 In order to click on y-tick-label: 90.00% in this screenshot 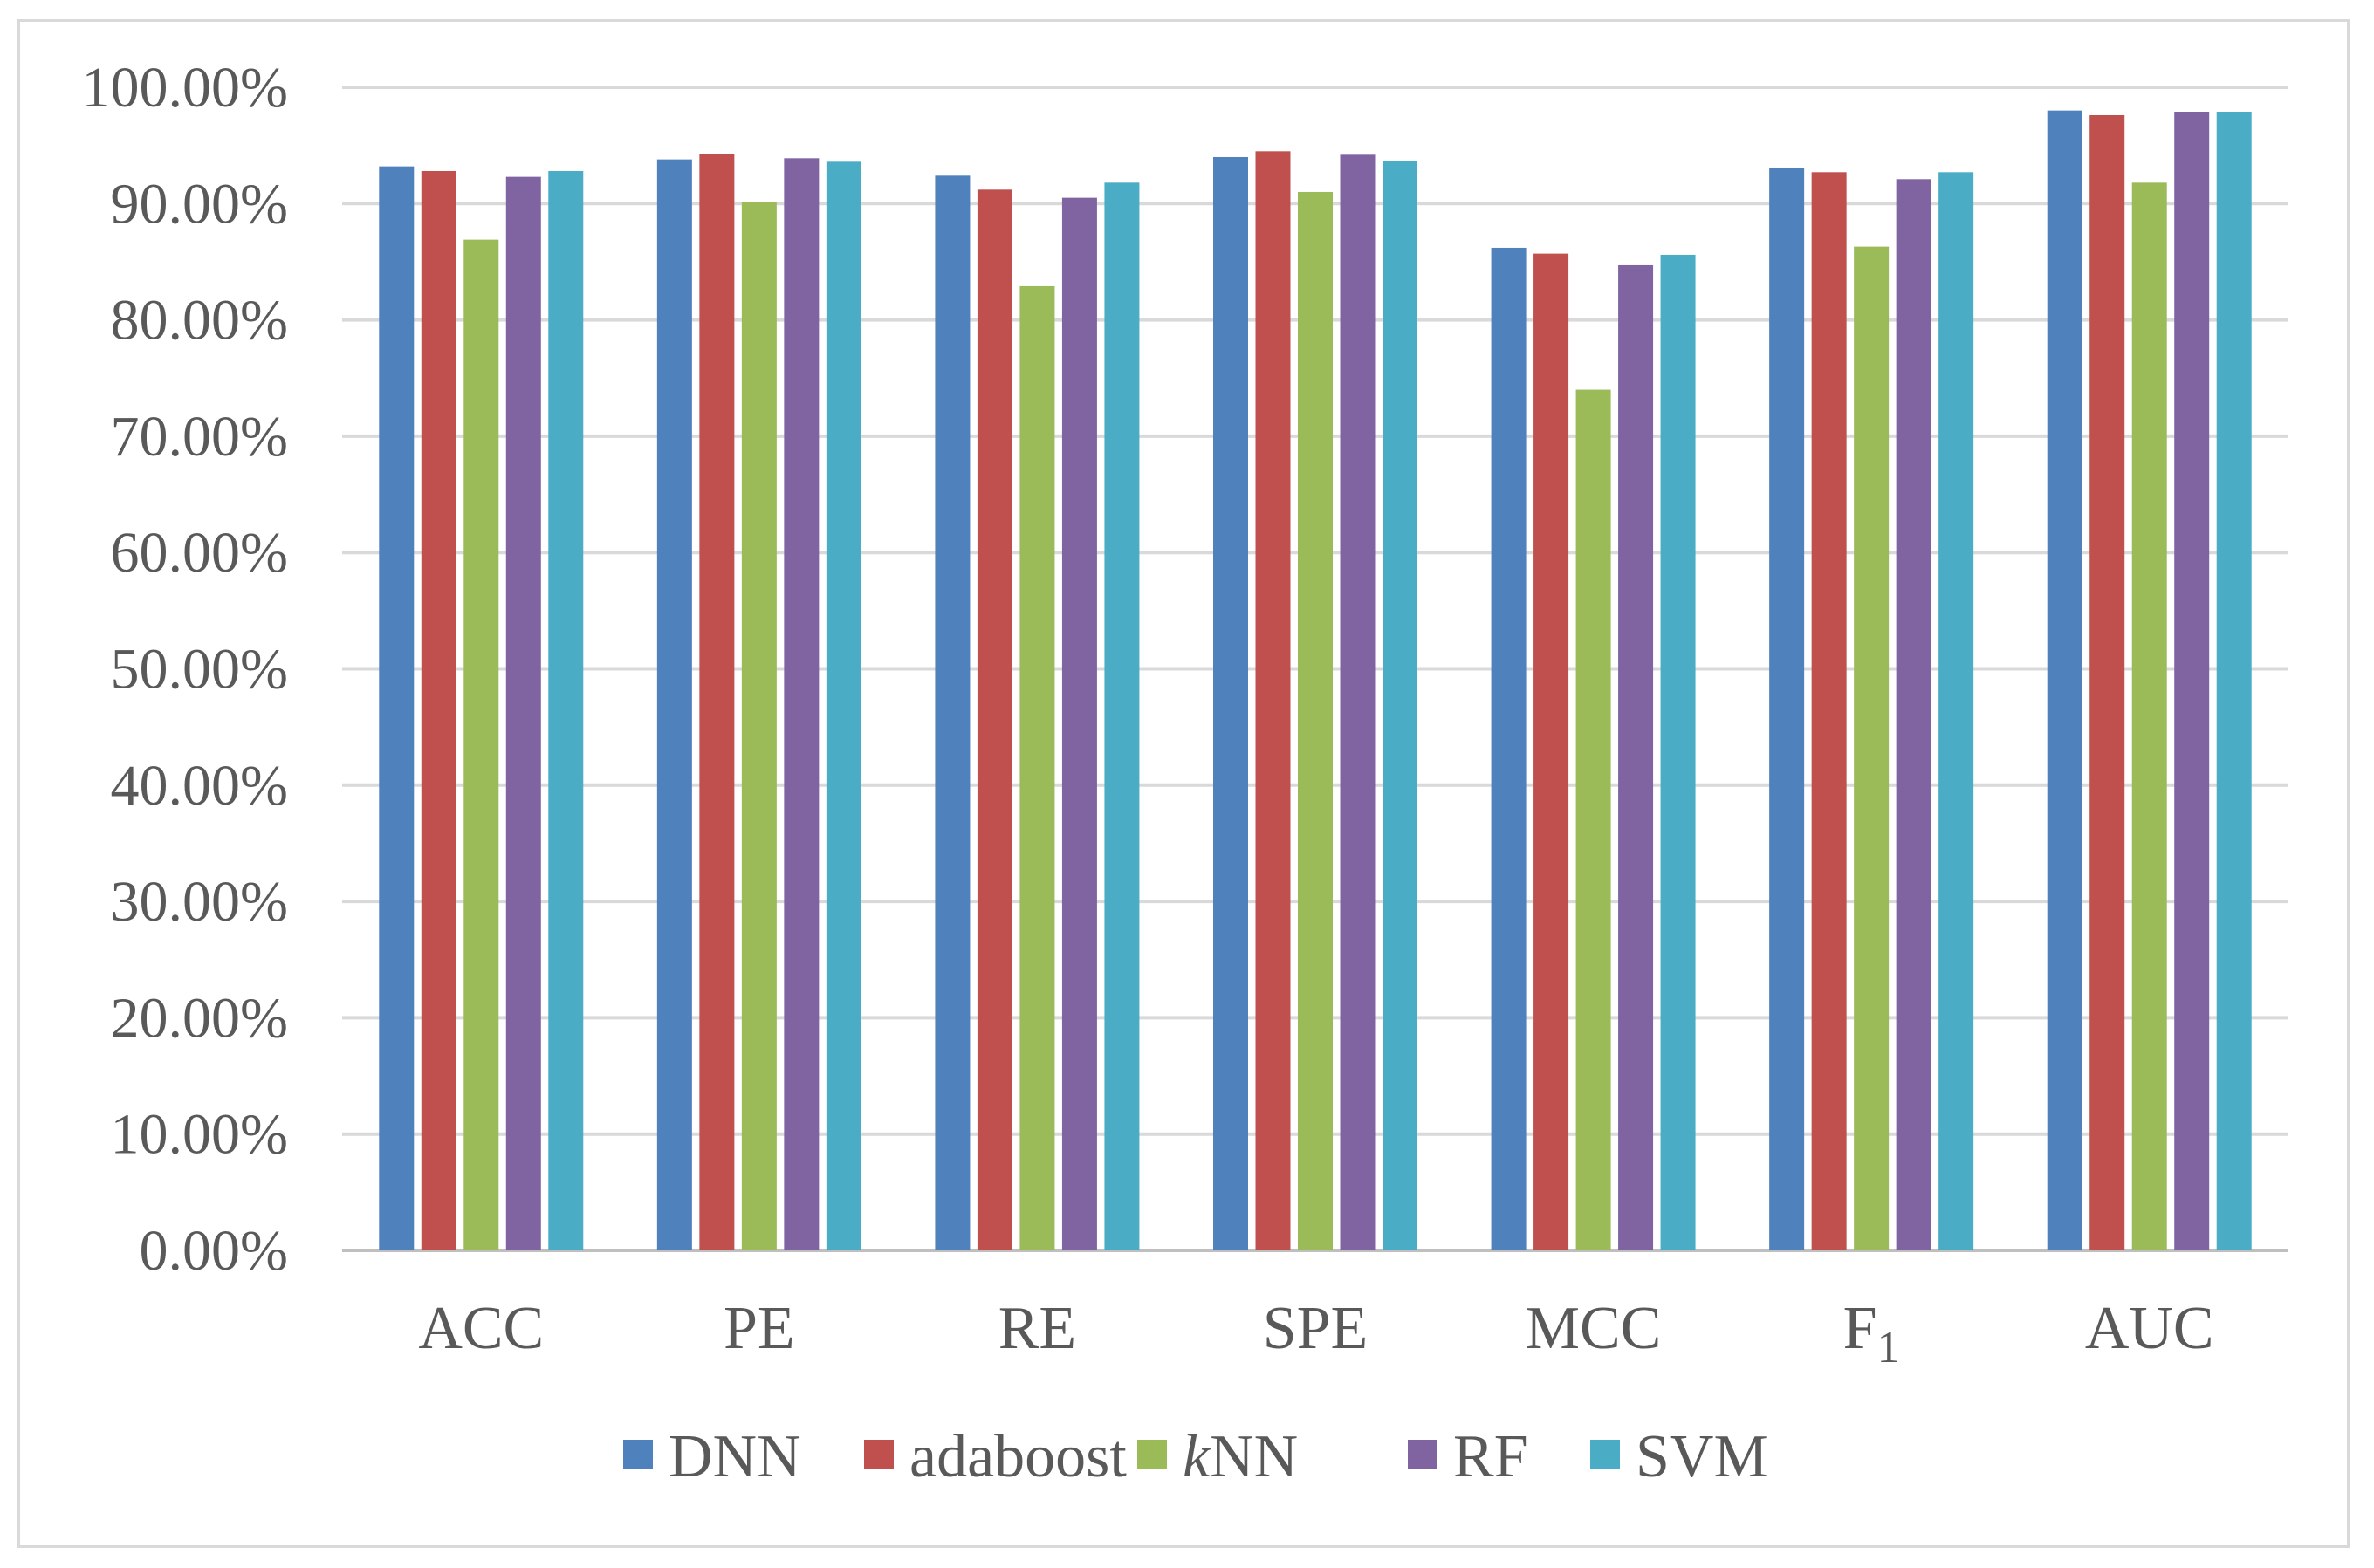, I will do `click(199, 204)`.